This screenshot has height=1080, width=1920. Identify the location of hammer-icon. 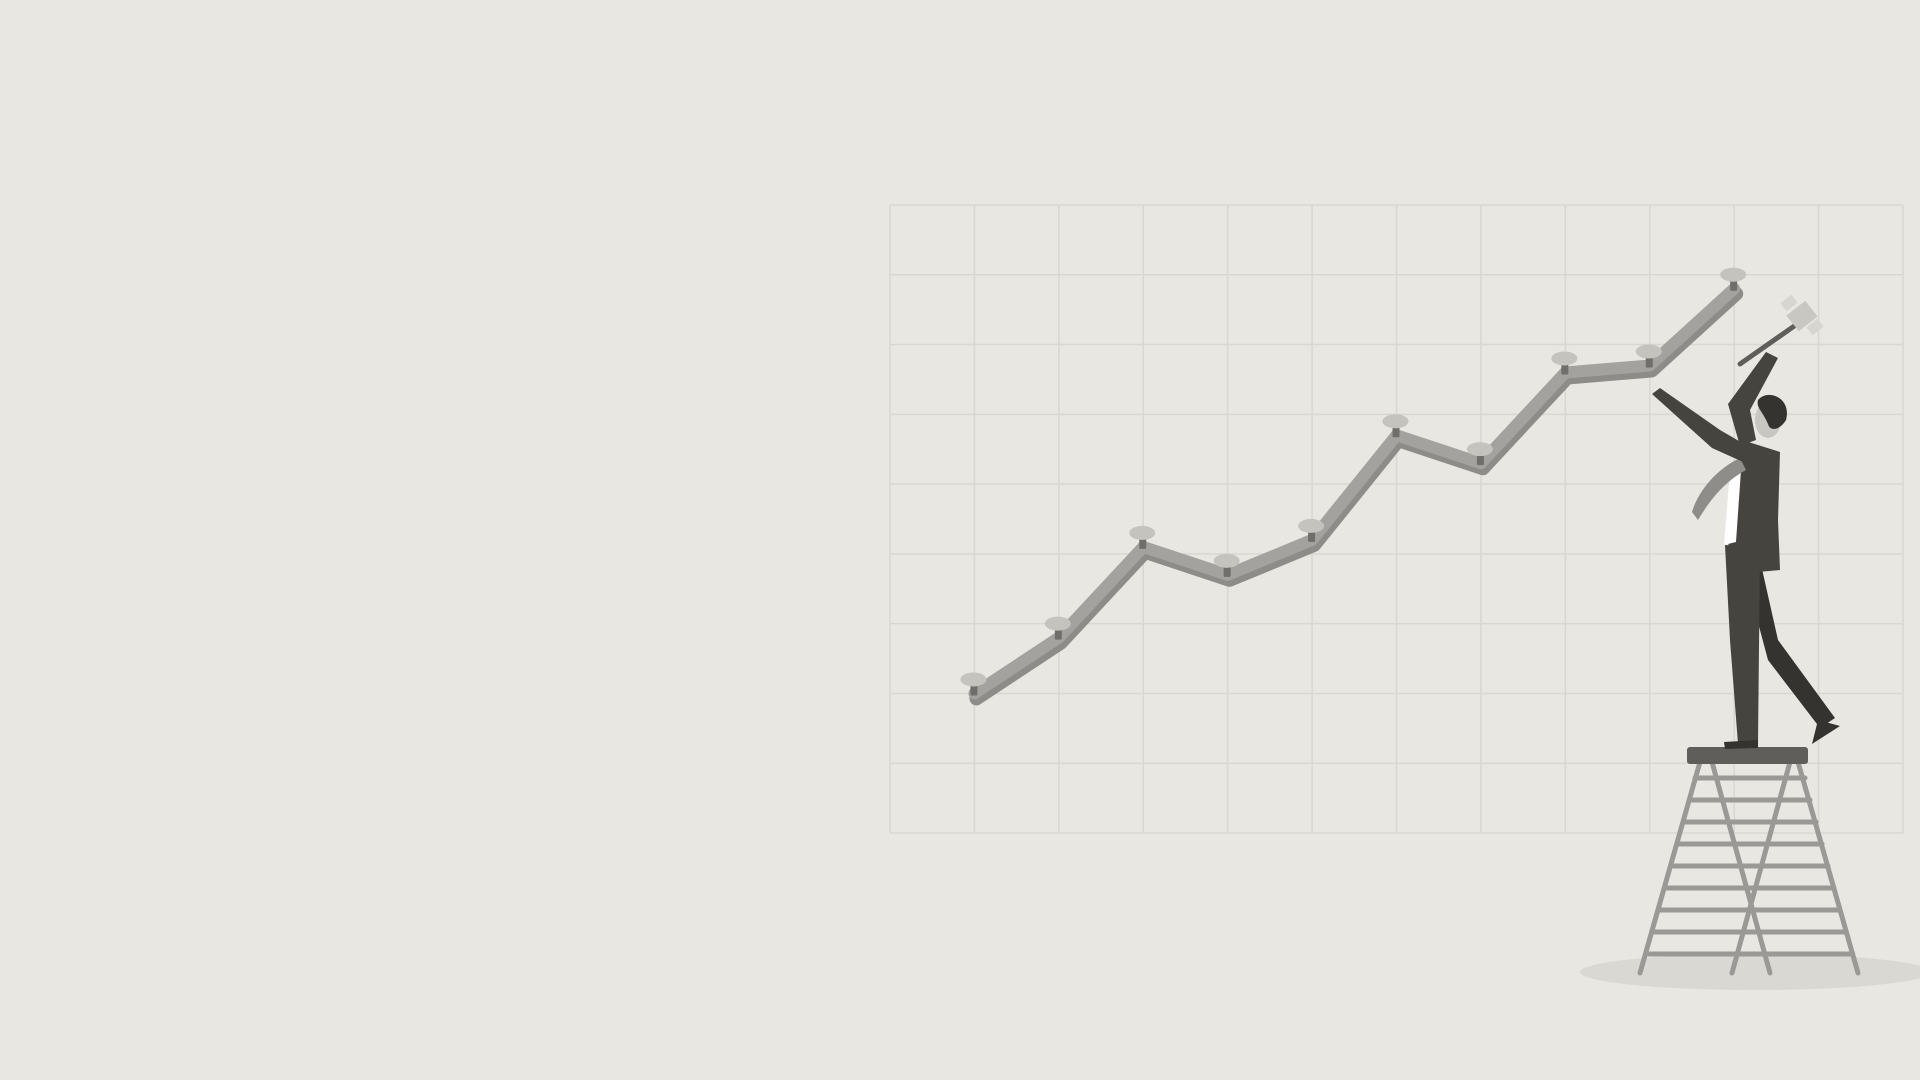
(1780, 330).